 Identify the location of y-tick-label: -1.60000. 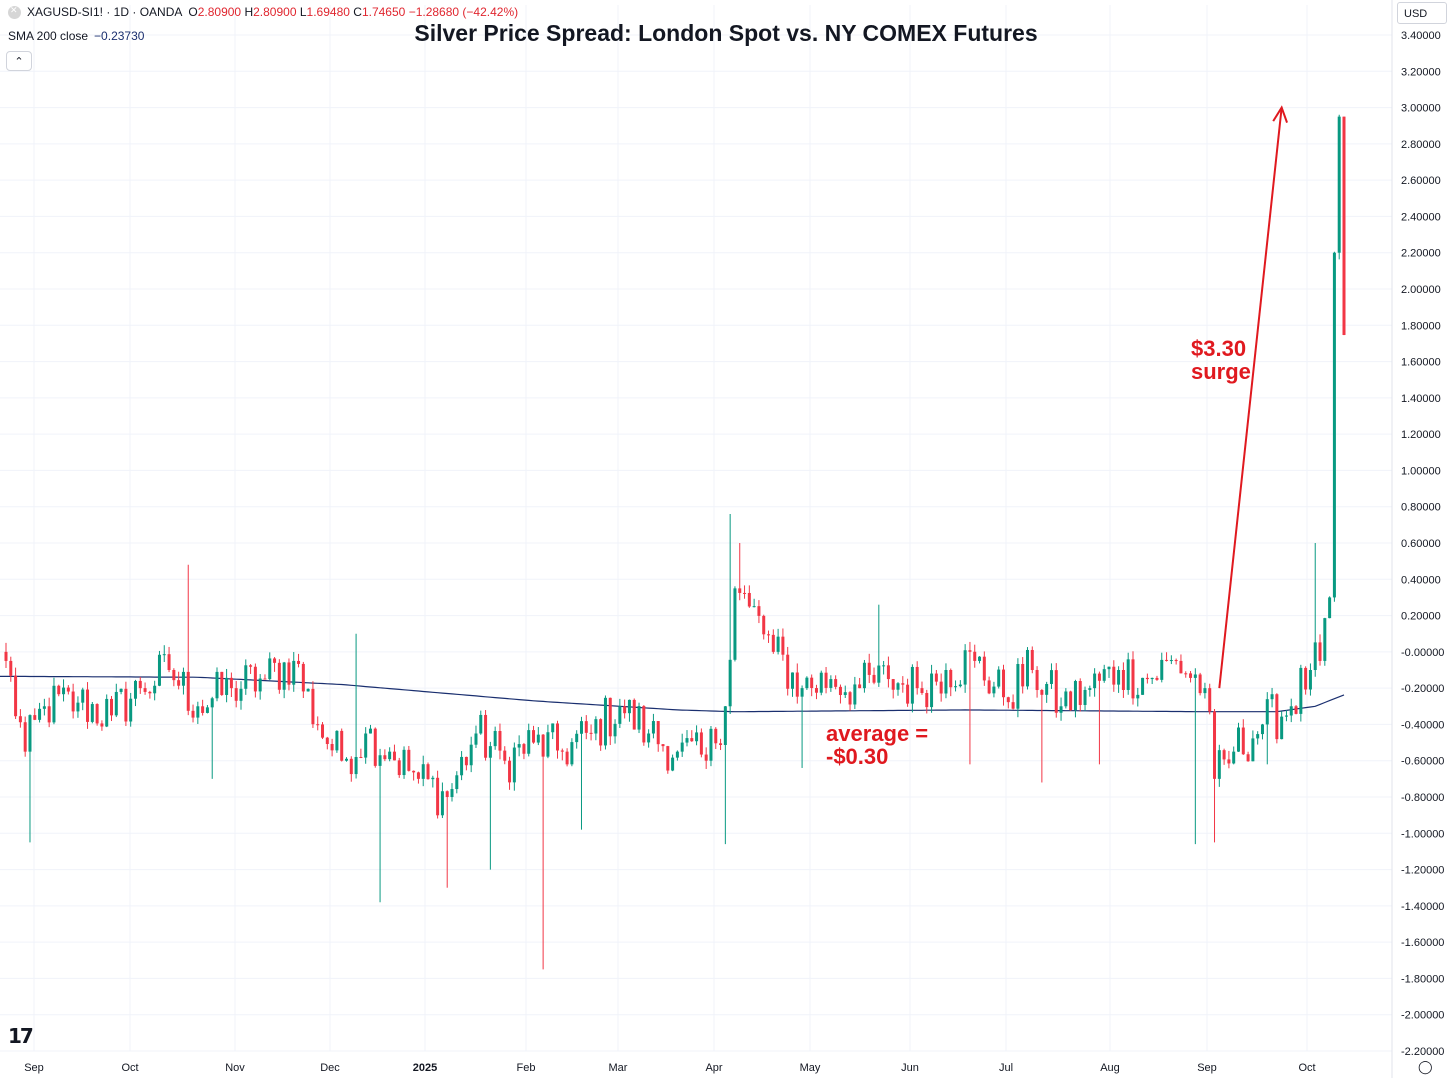
(1422, 943).